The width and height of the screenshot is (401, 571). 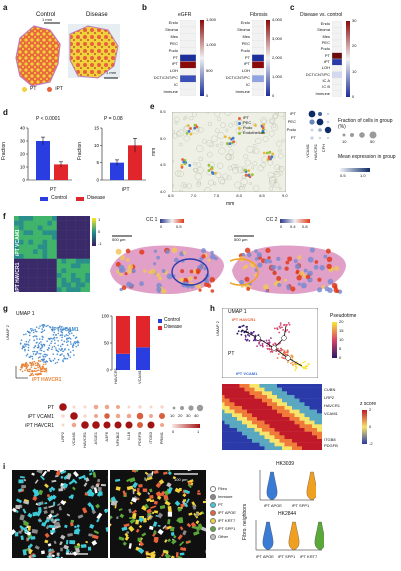 What do you see at coordinates (237, 78) in the screenshot?
I see `row-label: DCT/CNT/PC` at bounding box center [237, 78].